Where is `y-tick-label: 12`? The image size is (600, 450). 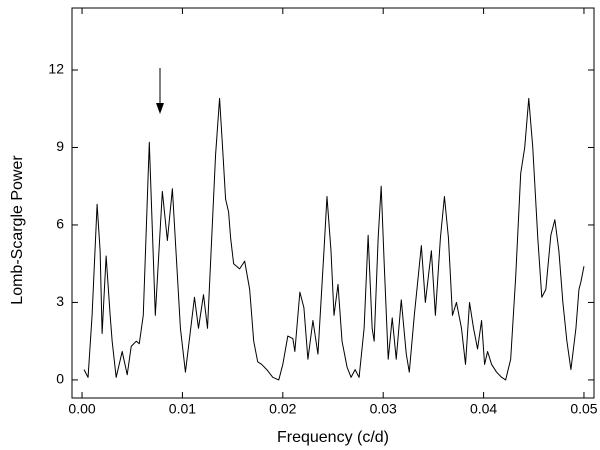
y-tick-label: 12 is located at coordinates (56, 69).